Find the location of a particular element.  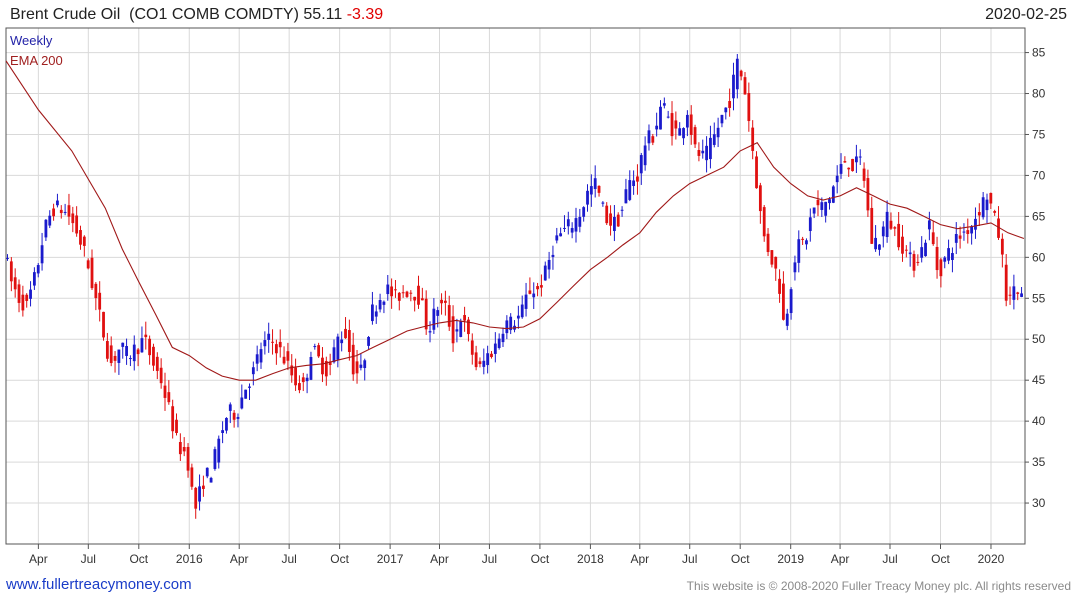

site-link: www.fullertreacymoney.com is located at coordinates (99, 584).